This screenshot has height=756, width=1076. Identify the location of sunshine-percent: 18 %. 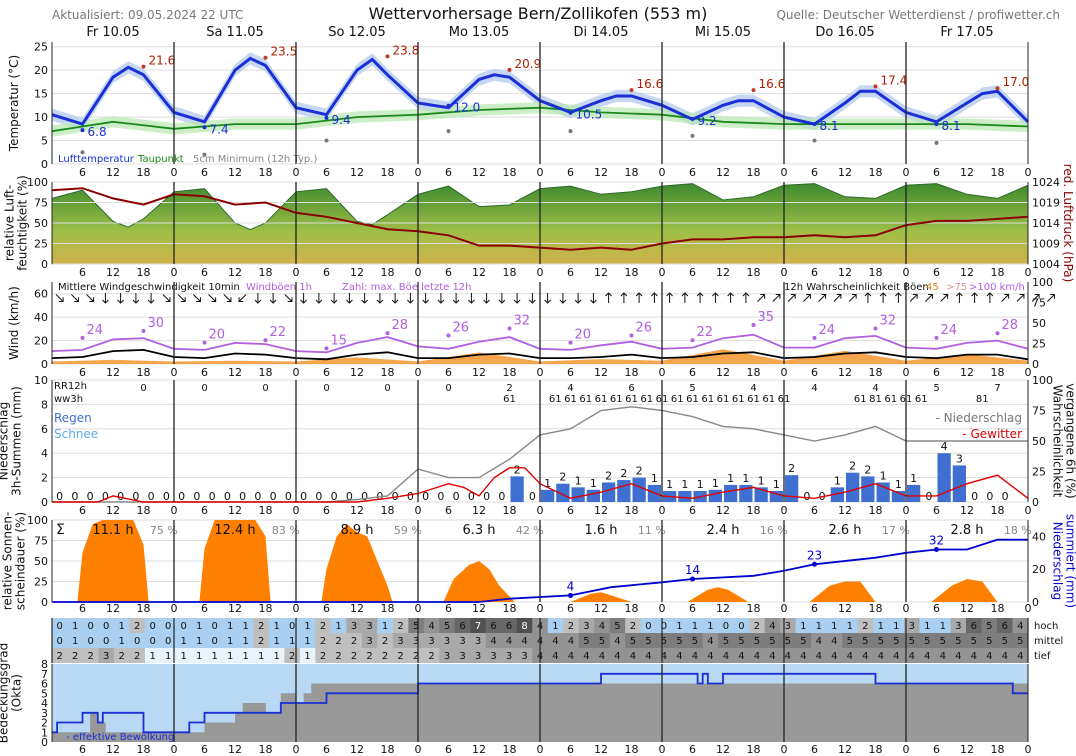
(1018, 530).